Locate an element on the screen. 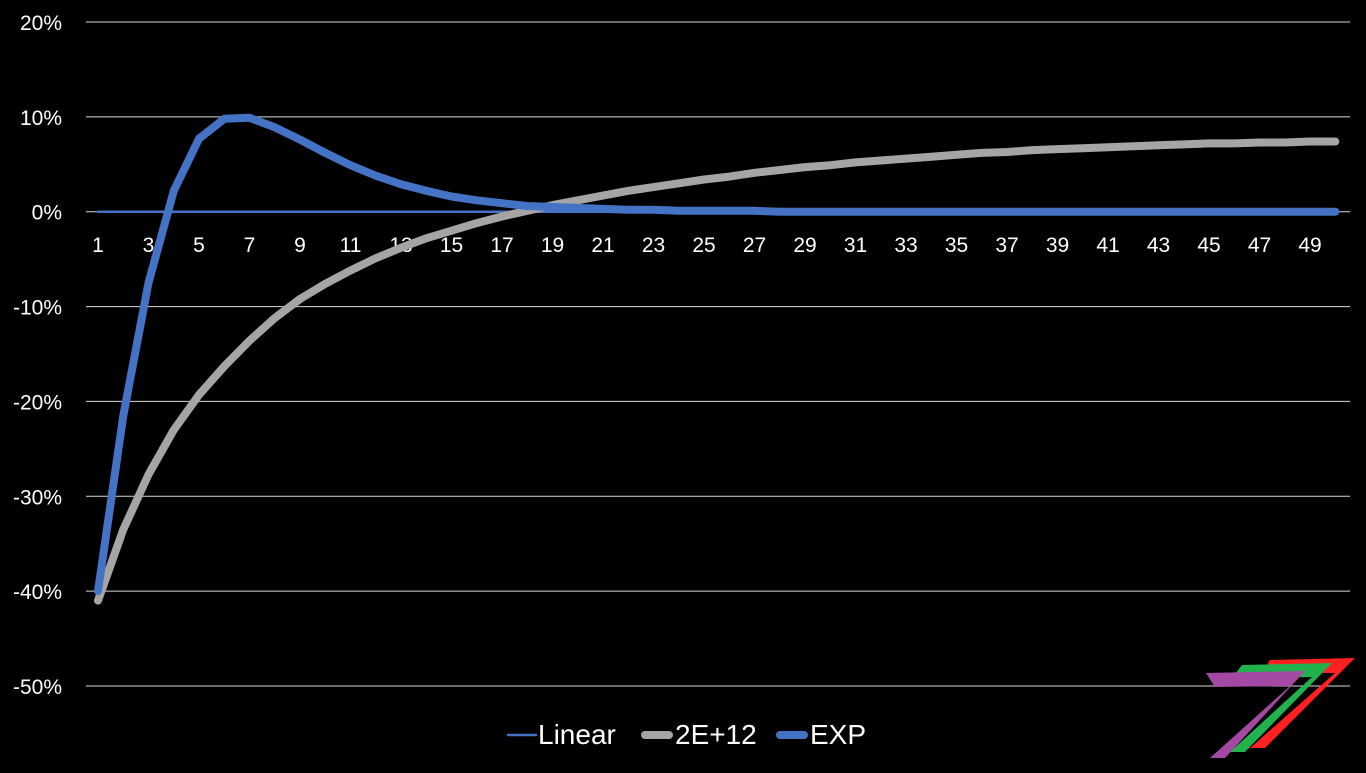 The width and height of the screenshot is (1366, 773). y-axis-tick-labels: 20% 10% 0% -10% -20% -30% -40% -50% is located at coordinates (37, 355).